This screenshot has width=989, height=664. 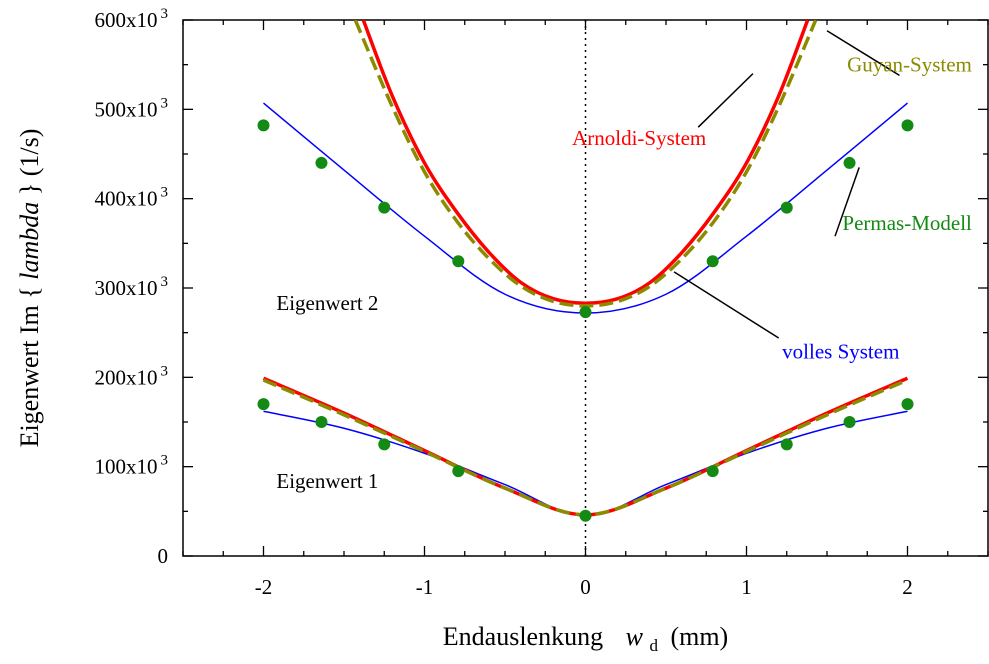 What do you see at coordinates (523, 636) in the screenshot?
I see `x-axis-title-prefix: Endauslenkung` at bounding box center [523, 636].